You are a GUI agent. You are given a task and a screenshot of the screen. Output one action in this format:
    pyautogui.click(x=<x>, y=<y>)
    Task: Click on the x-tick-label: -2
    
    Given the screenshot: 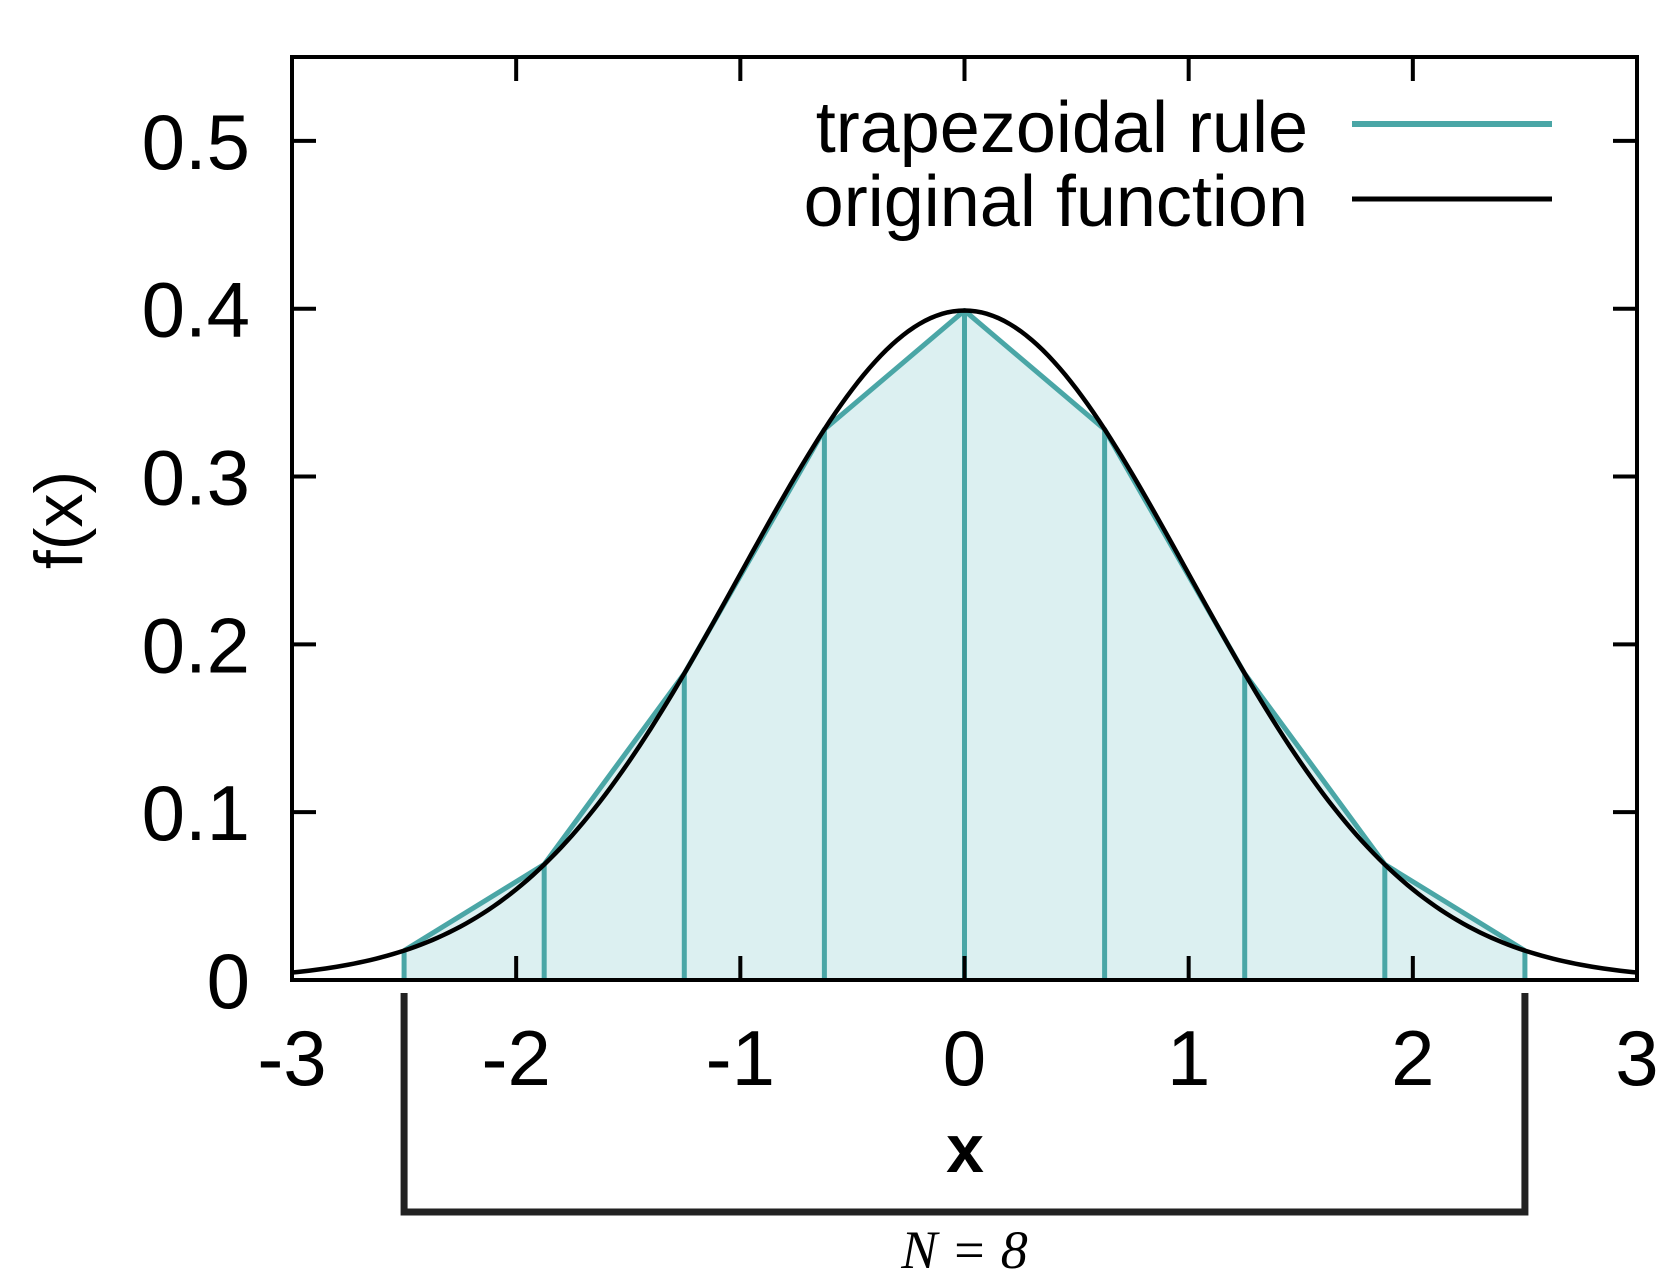 What is the action you would take?
    pyautogui.click(x=515, y=1058)
    